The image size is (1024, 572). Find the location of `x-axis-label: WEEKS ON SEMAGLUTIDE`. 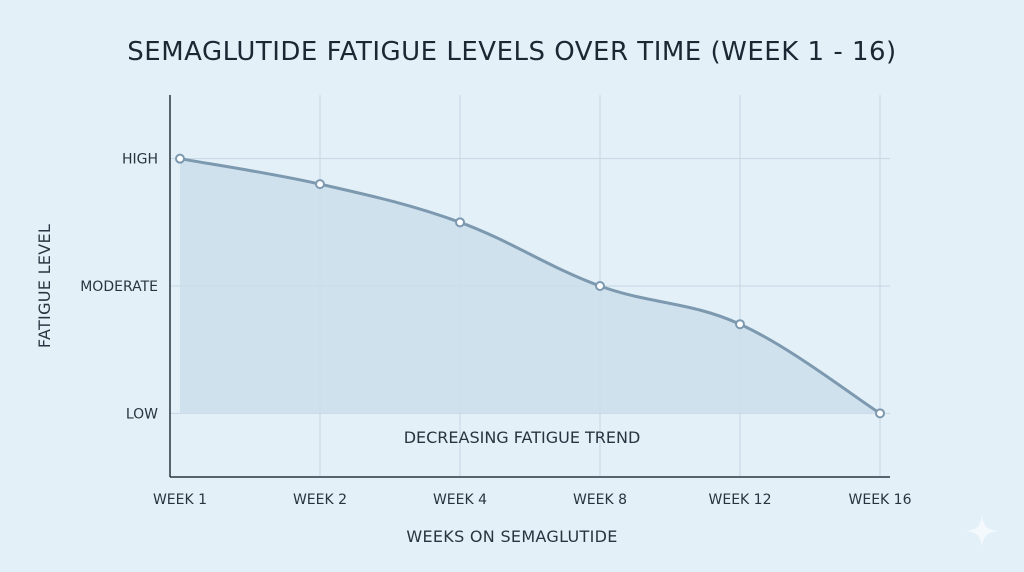

x-axis-label: WEEKS ON SEMAGLUTIDE is located at coordinates (511, 536).